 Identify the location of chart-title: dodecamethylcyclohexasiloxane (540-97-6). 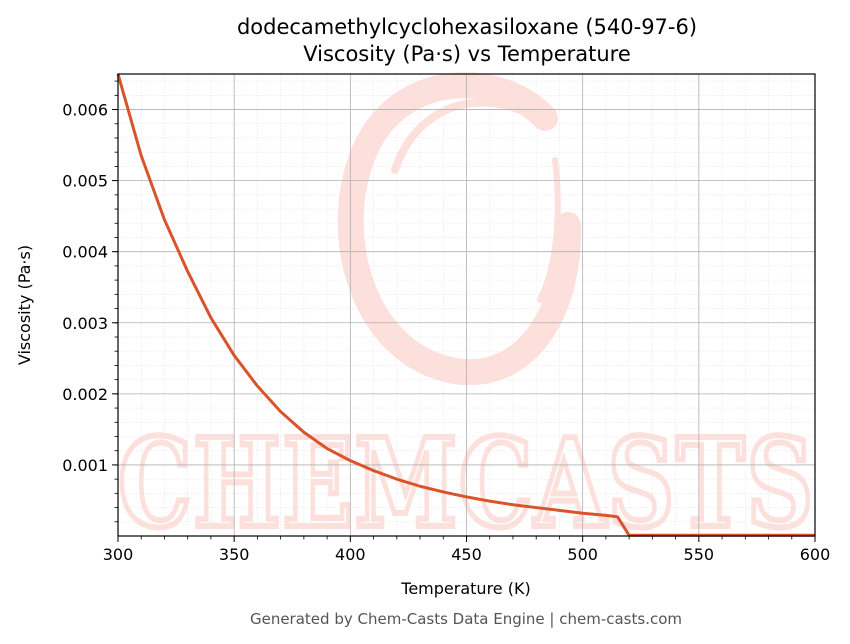
(467, 27).